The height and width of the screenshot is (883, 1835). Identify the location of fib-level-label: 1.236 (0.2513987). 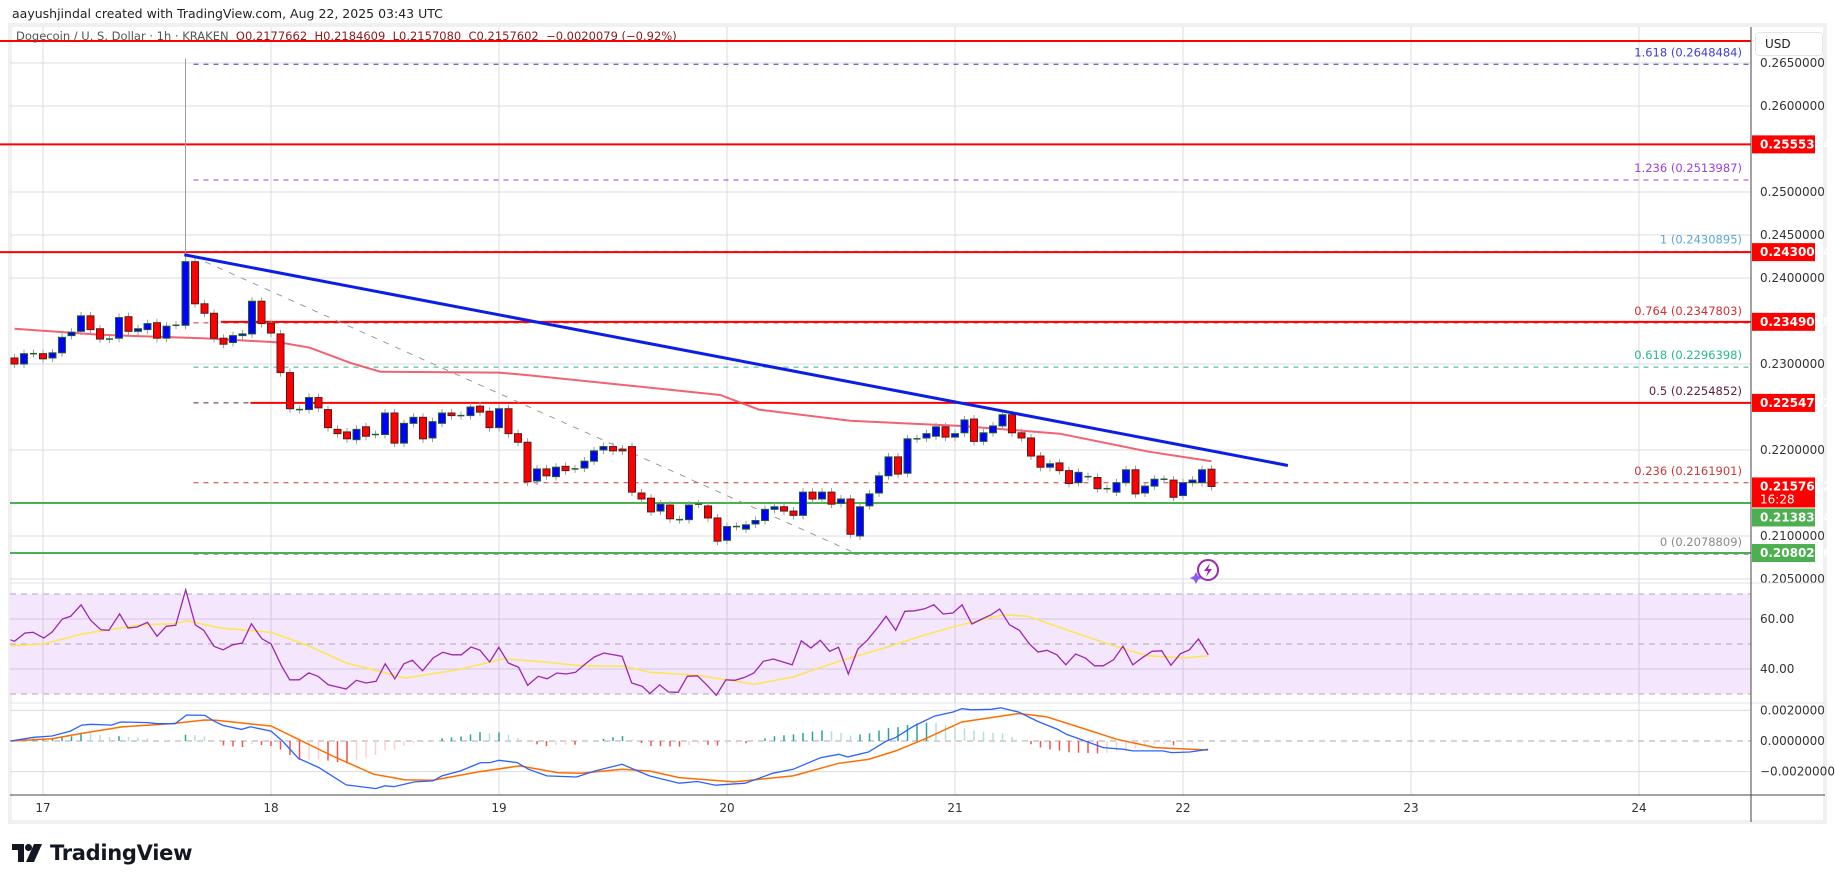
(1688, 168).